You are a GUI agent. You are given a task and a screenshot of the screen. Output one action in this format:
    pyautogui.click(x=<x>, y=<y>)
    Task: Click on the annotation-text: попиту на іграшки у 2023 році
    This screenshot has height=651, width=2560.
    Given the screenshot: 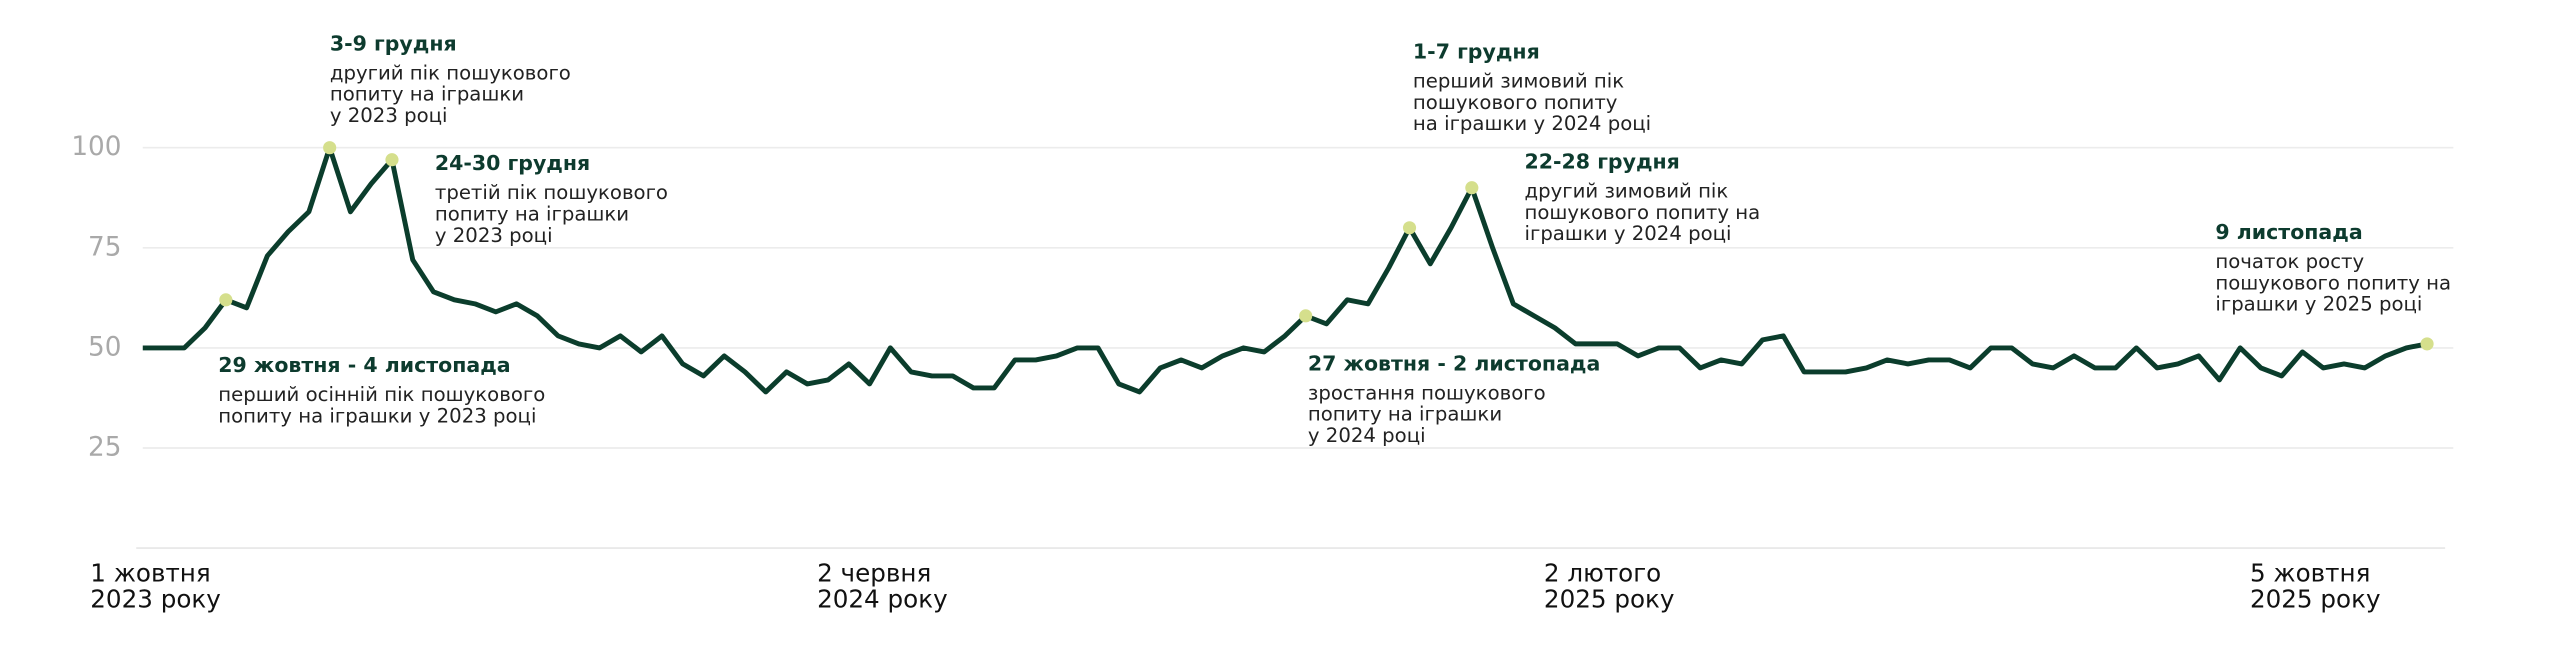 What is the action you would take?
    pyautogui.click(x=377, y=415)
    